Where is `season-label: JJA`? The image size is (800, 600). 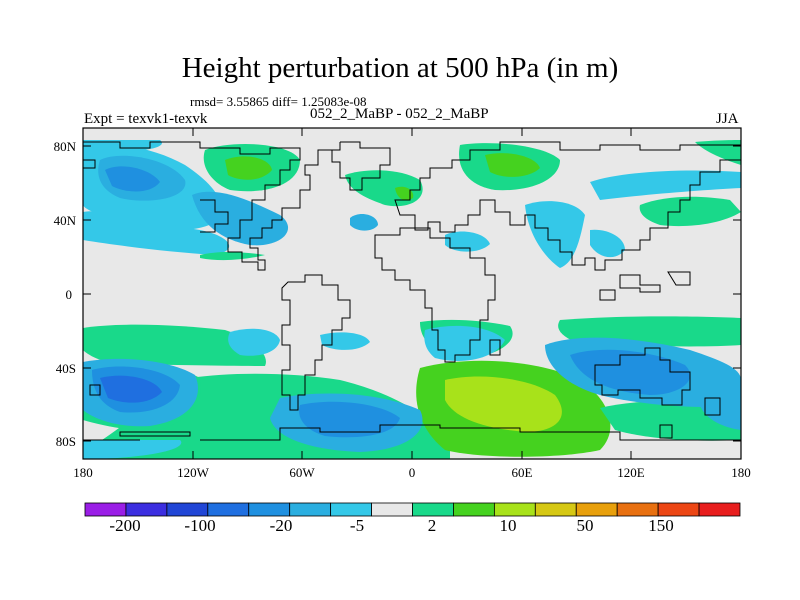
season-label: JJA is located at coordinates (727, 119).